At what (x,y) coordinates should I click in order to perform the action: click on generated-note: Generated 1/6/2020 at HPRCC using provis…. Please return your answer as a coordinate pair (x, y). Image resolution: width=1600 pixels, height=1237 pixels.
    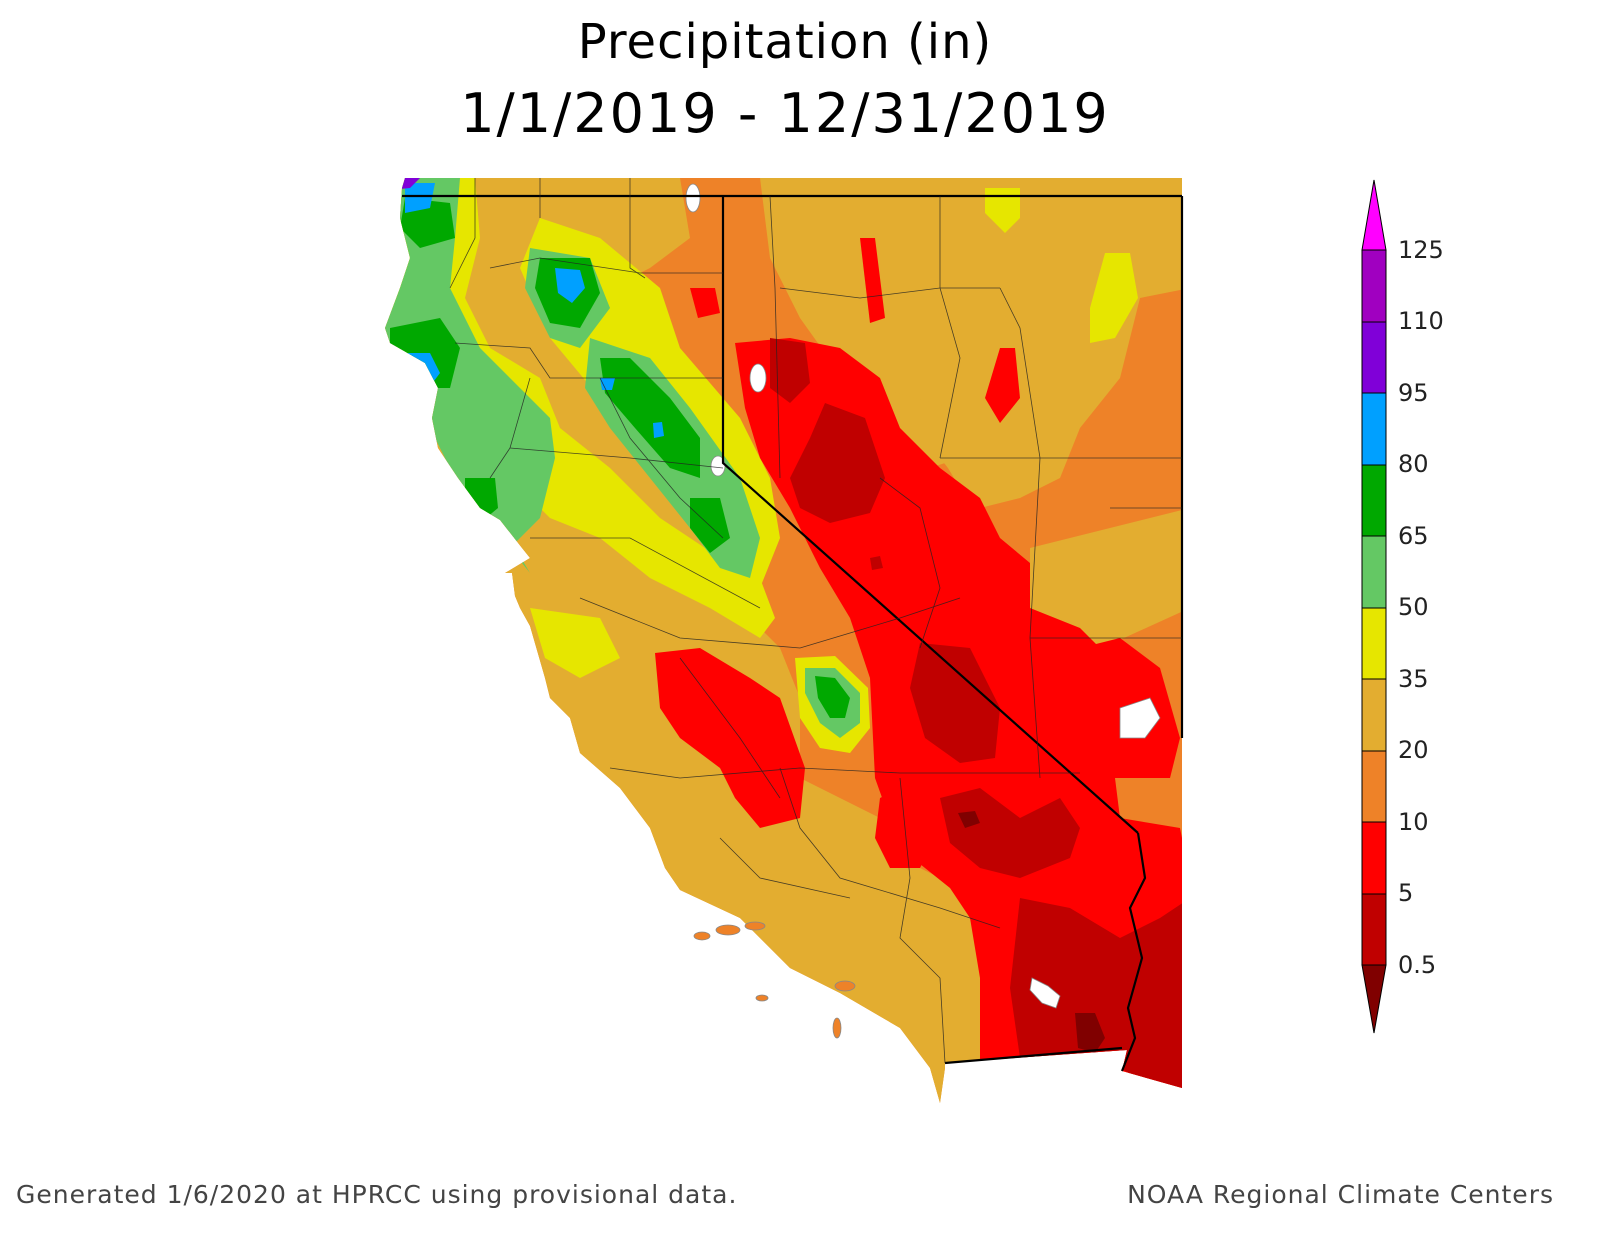
    Looking at the image, I should click on (377, 1194).